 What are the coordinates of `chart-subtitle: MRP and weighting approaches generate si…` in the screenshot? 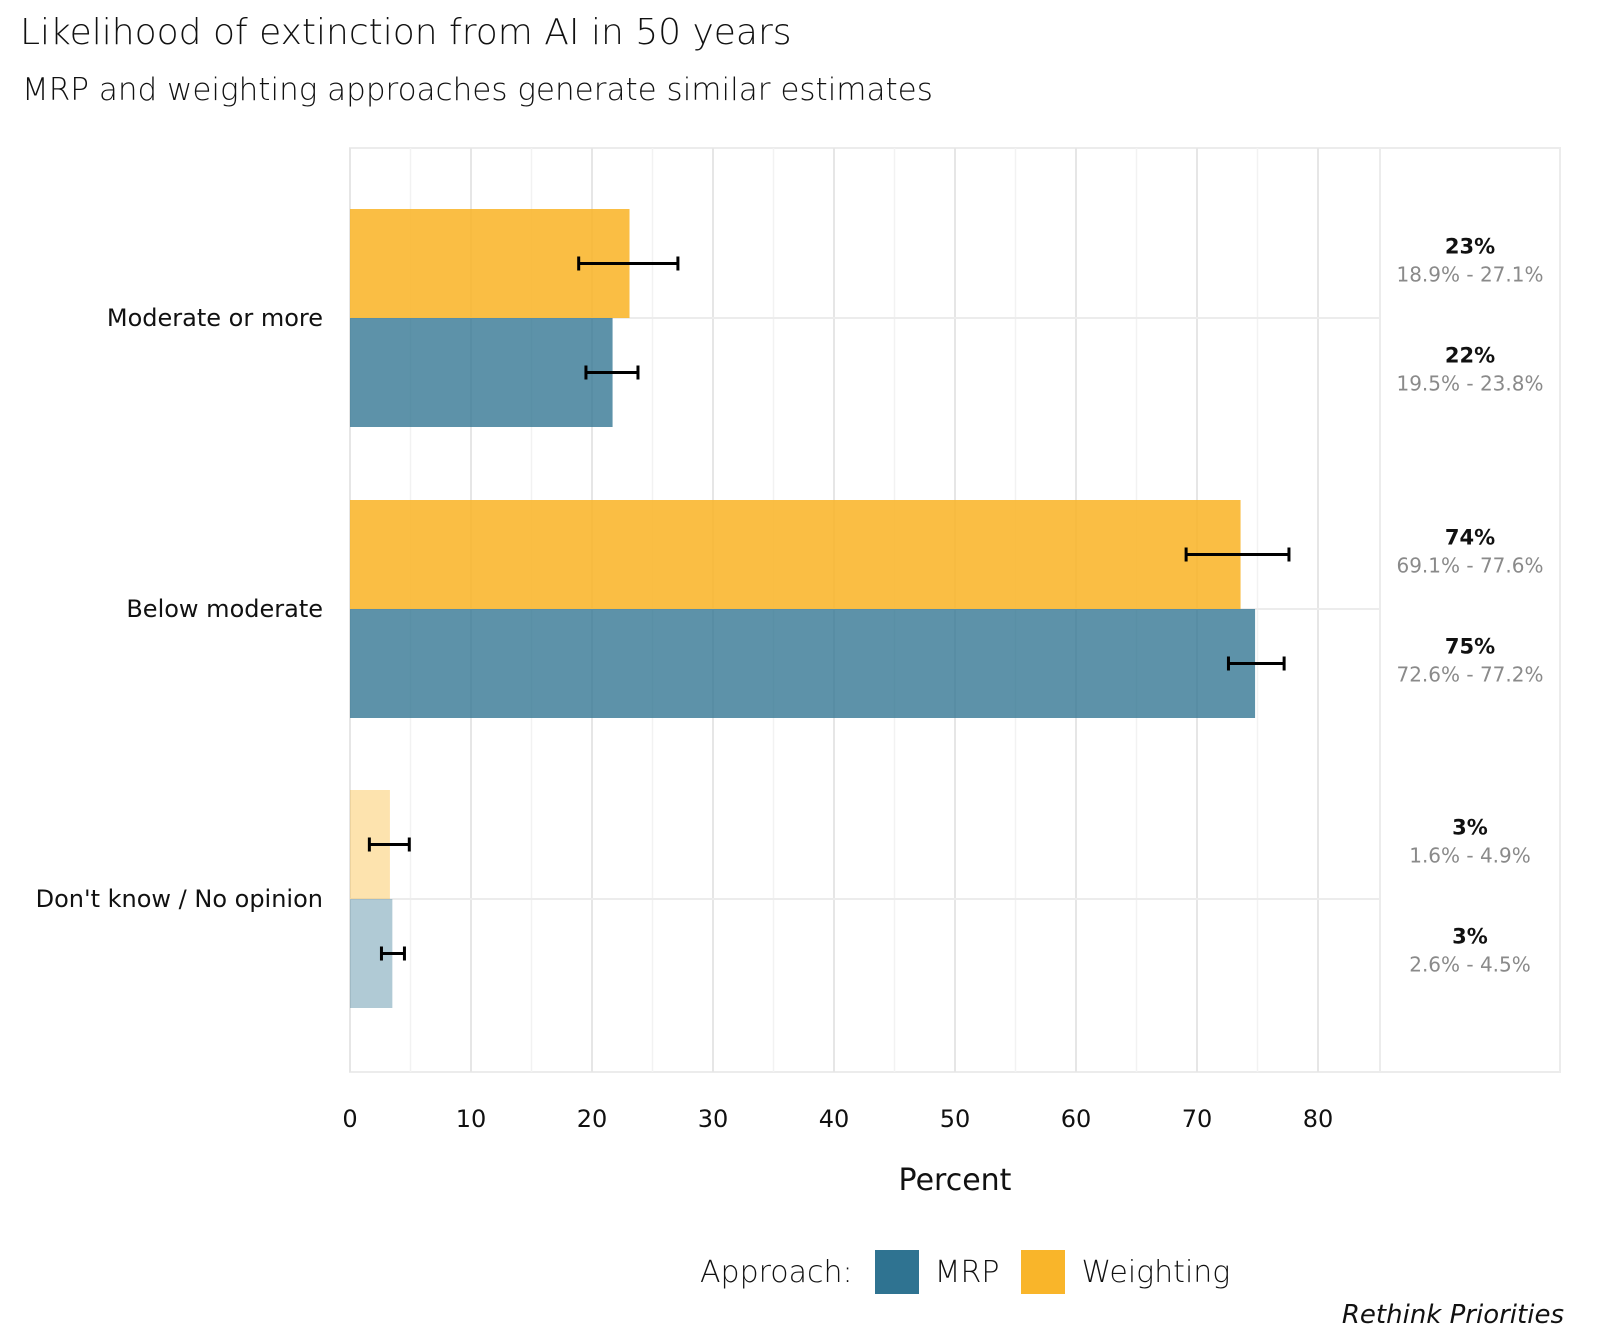 It's located at (477, 90).